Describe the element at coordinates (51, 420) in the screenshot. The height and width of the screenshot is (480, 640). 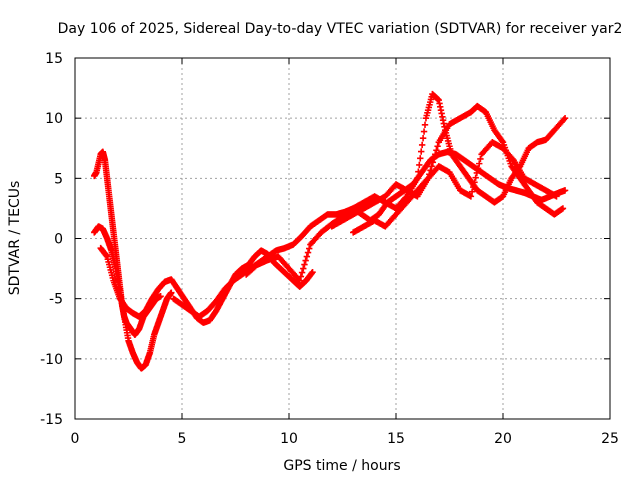
I see `y-tick-label: -15` at that location.